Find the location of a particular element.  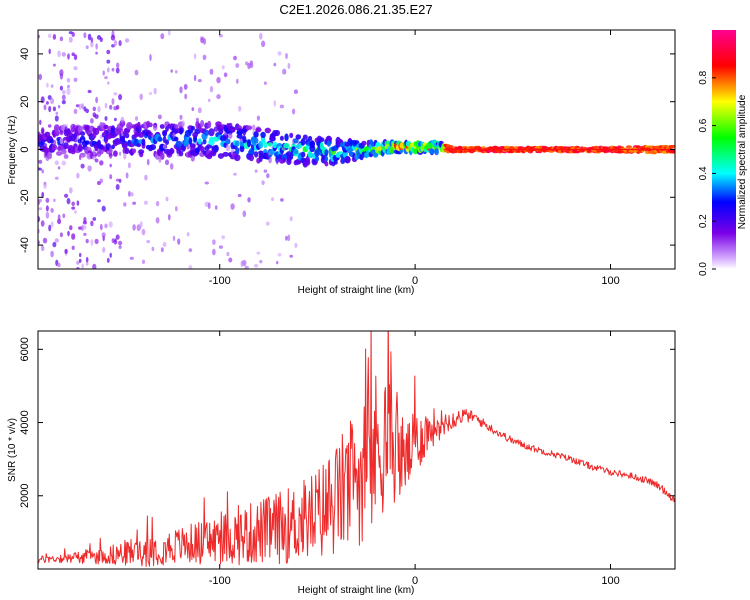

snr-xtick-label: 100 is located at coordinates (610, 581).